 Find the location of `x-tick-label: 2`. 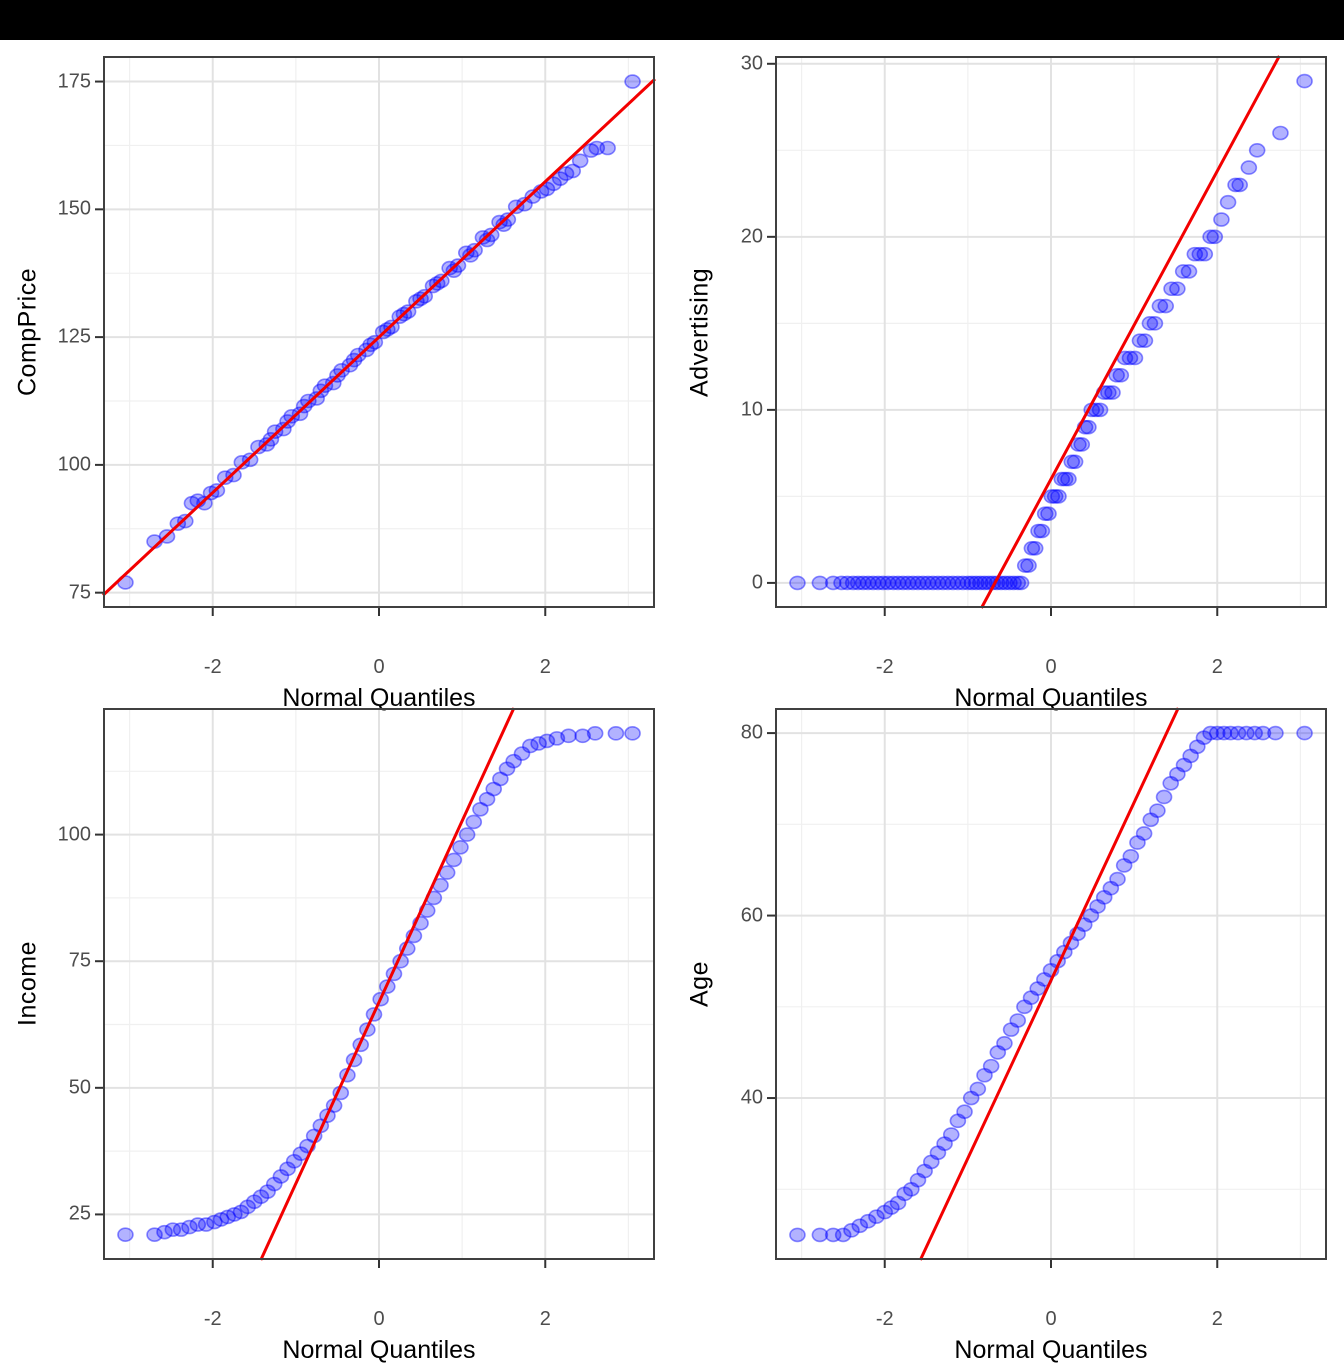

x-tick-label: 2 is located at coordinates (1217, 667).